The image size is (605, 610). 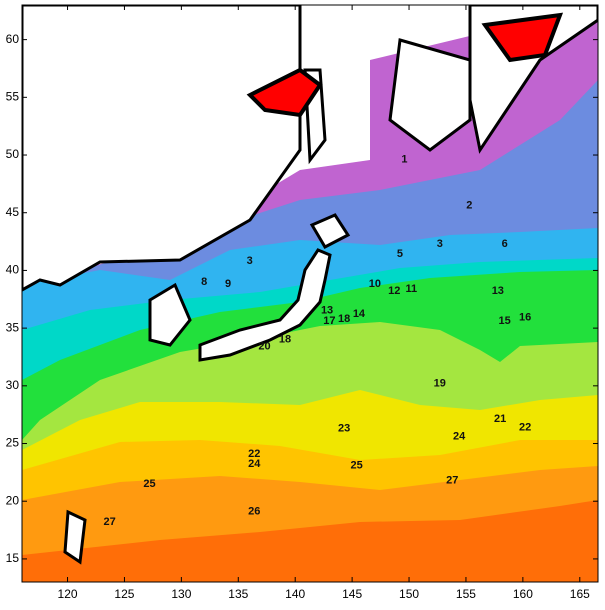 What do you see at coordinates (525, 318) in the screenshot?
I see `contour-label: 16` at bounding box center [525, 318].